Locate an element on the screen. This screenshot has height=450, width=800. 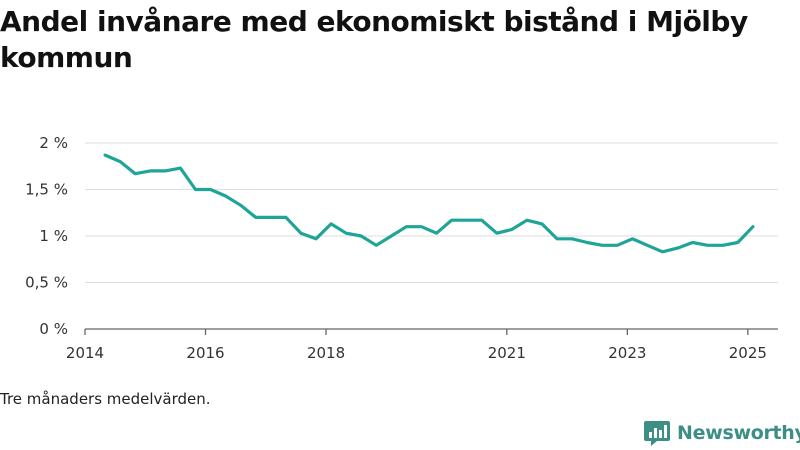
y-tick-label: 1 % is located at coordinates (53, 236).